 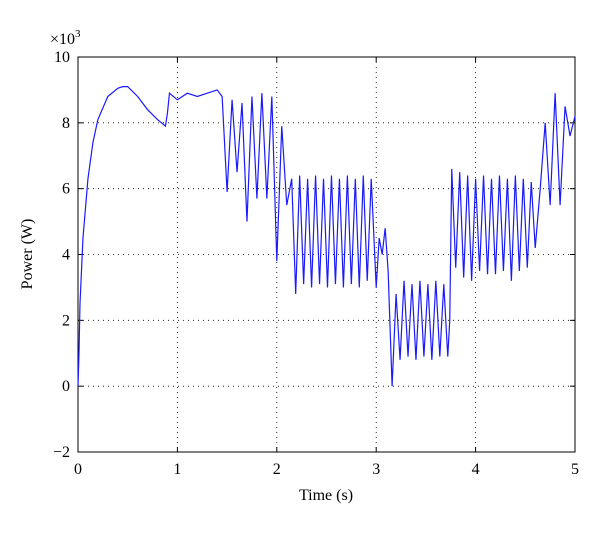 I want to click on x-tick-label: 4, so click(x=476, y=469).